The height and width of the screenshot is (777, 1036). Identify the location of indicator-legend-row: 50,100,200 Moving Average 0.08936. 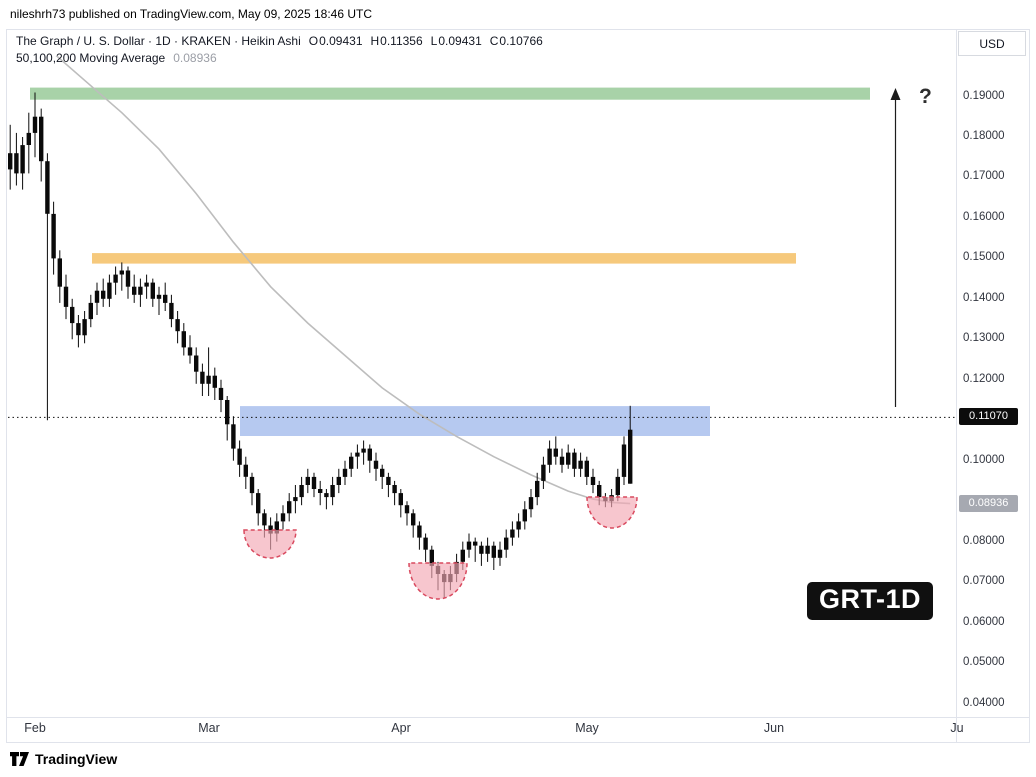
(279, 58).